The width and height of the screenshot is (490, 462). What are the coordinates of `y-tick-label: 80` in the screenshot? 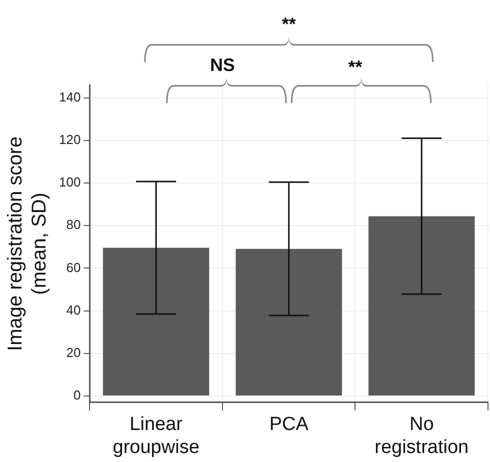 It's located at (73, 224).